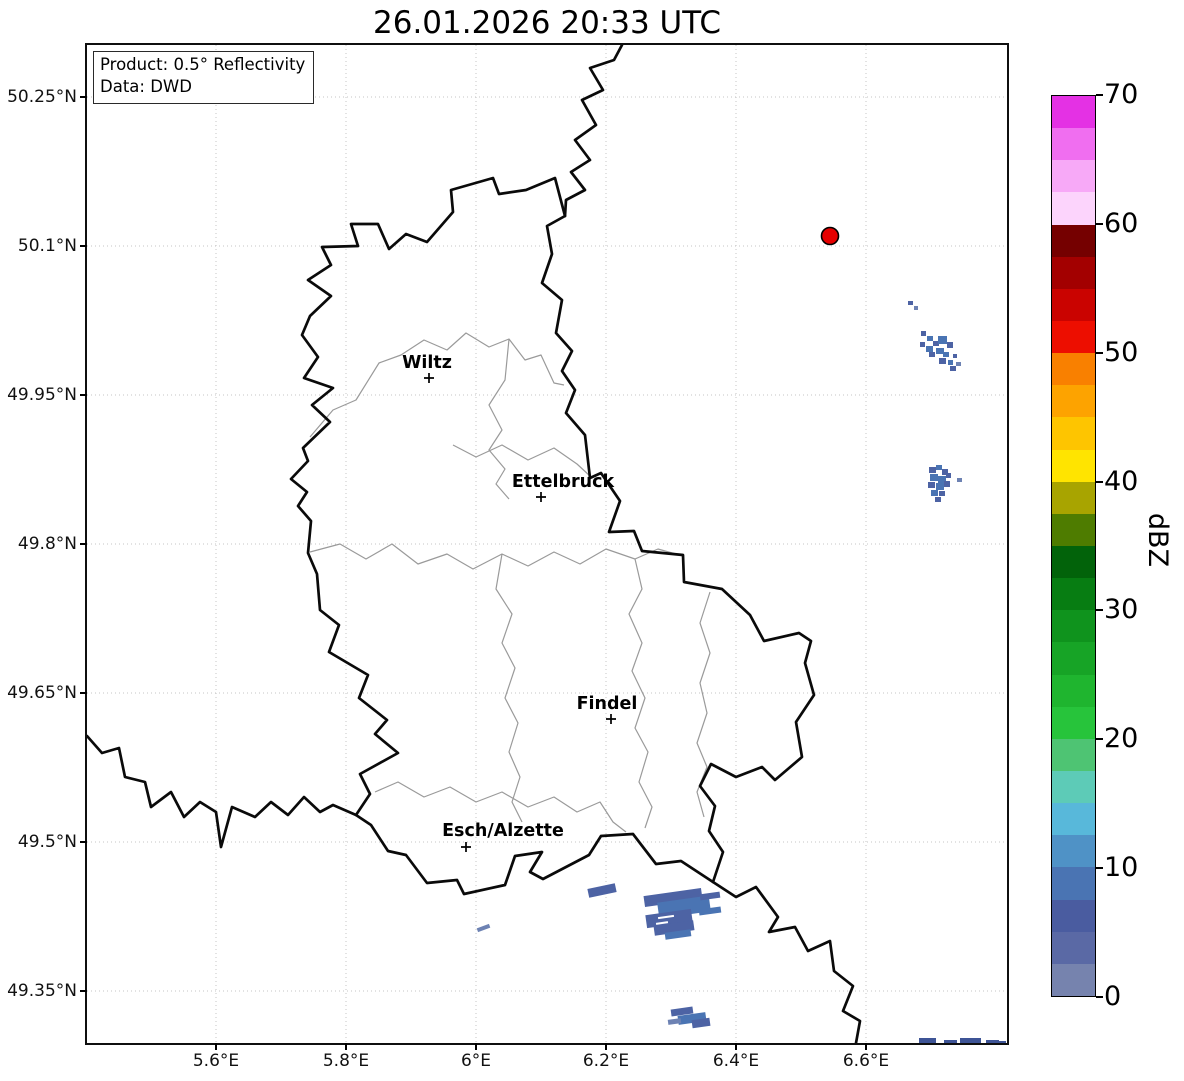  What do you see at coordinates (204, 77) in the screenshot?
I see `product-annotation-box: Product: 0.5° Reflectivity Data: DWD` at bounding box center [204, 77].